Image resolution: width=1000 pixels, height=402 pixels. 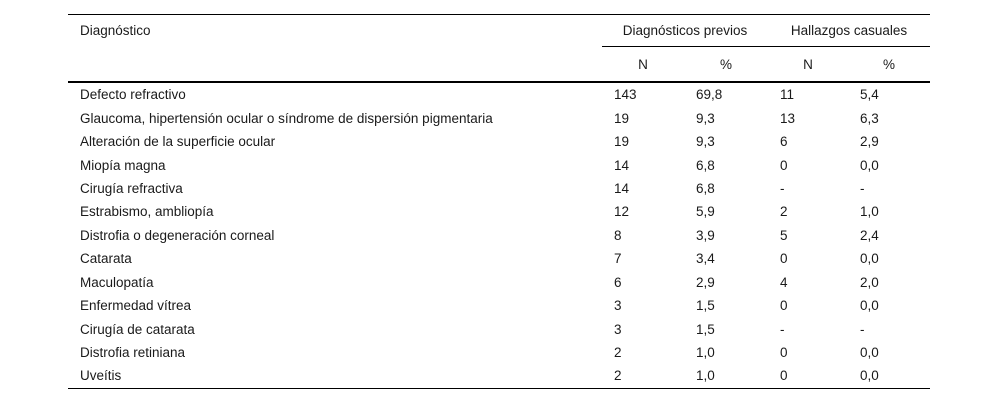 I want to click on column-header-casual-pct: %, so click(x=889, y=65).